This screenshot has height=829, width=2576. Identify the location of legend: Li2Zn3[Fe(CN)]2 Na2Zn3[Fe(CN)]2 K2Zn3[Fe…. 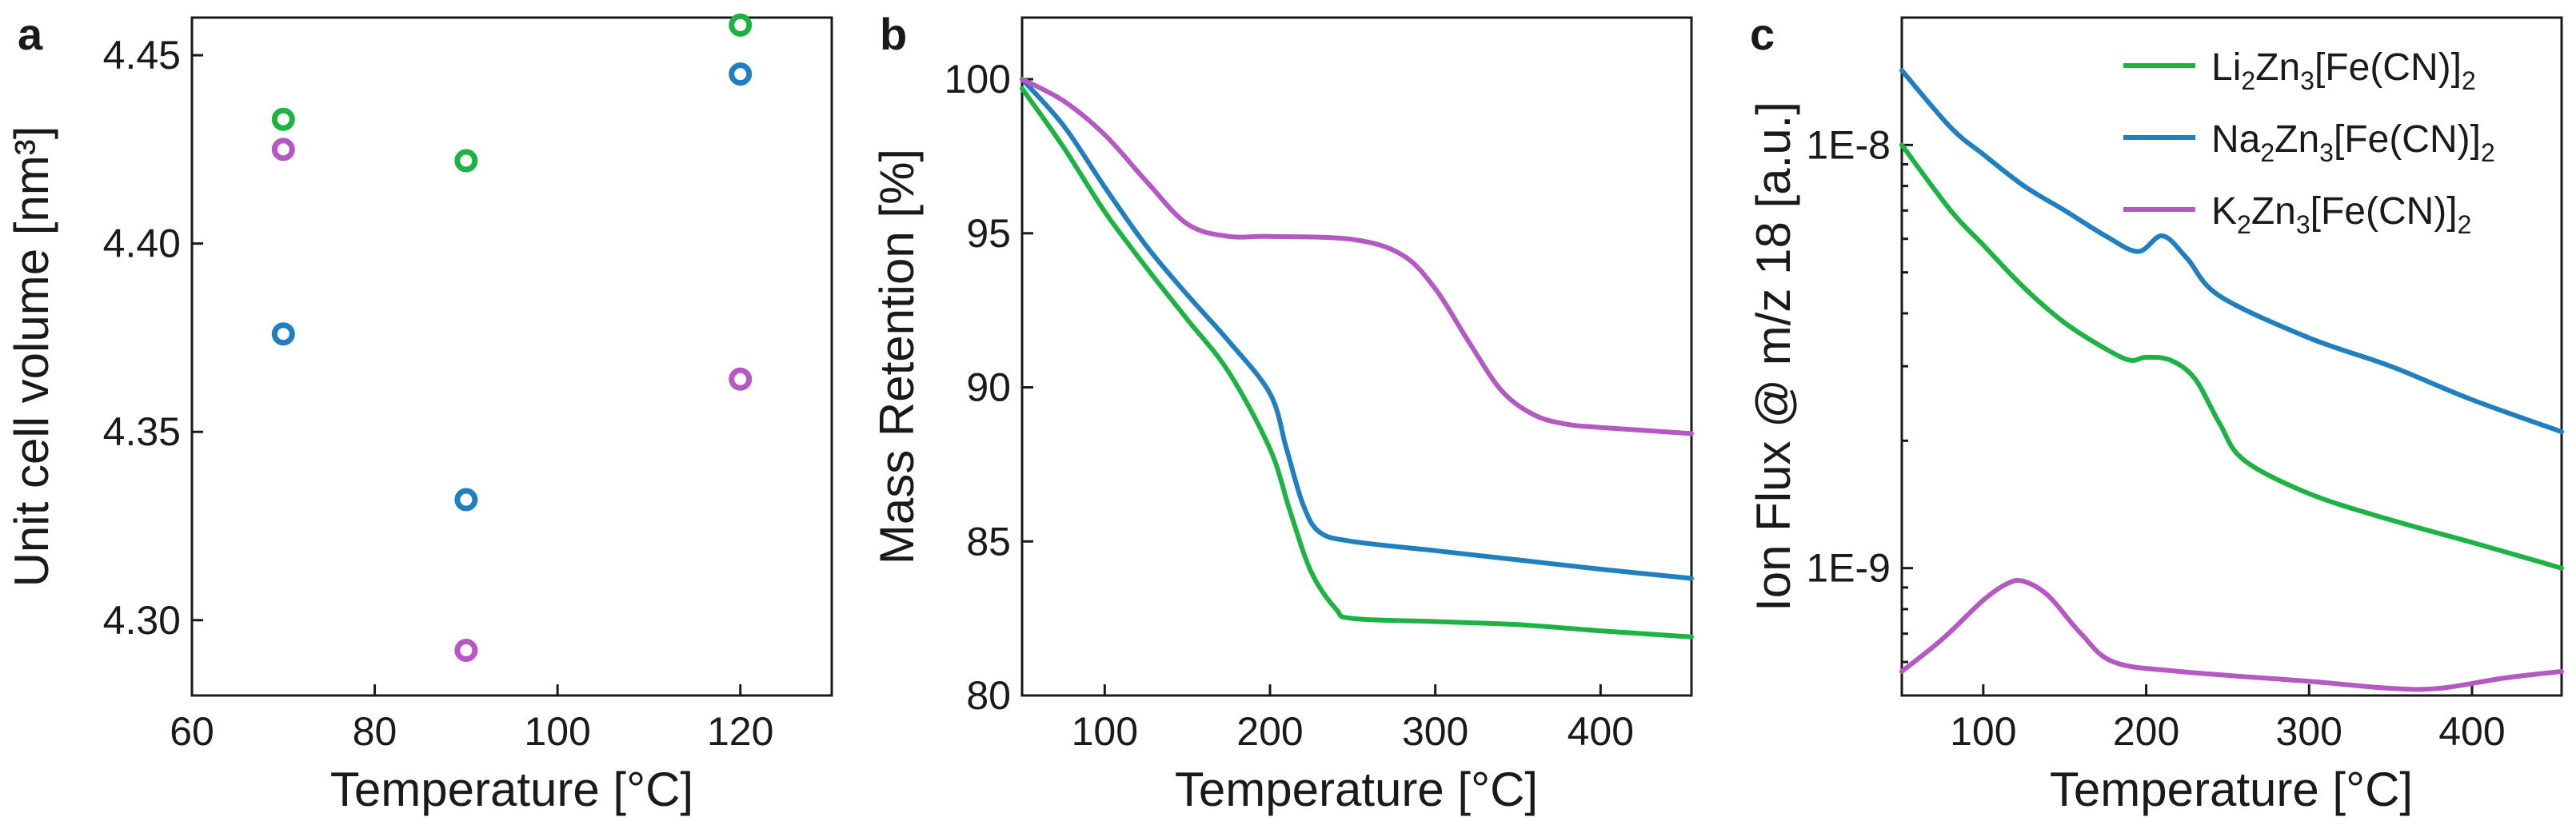
(2309, 142).